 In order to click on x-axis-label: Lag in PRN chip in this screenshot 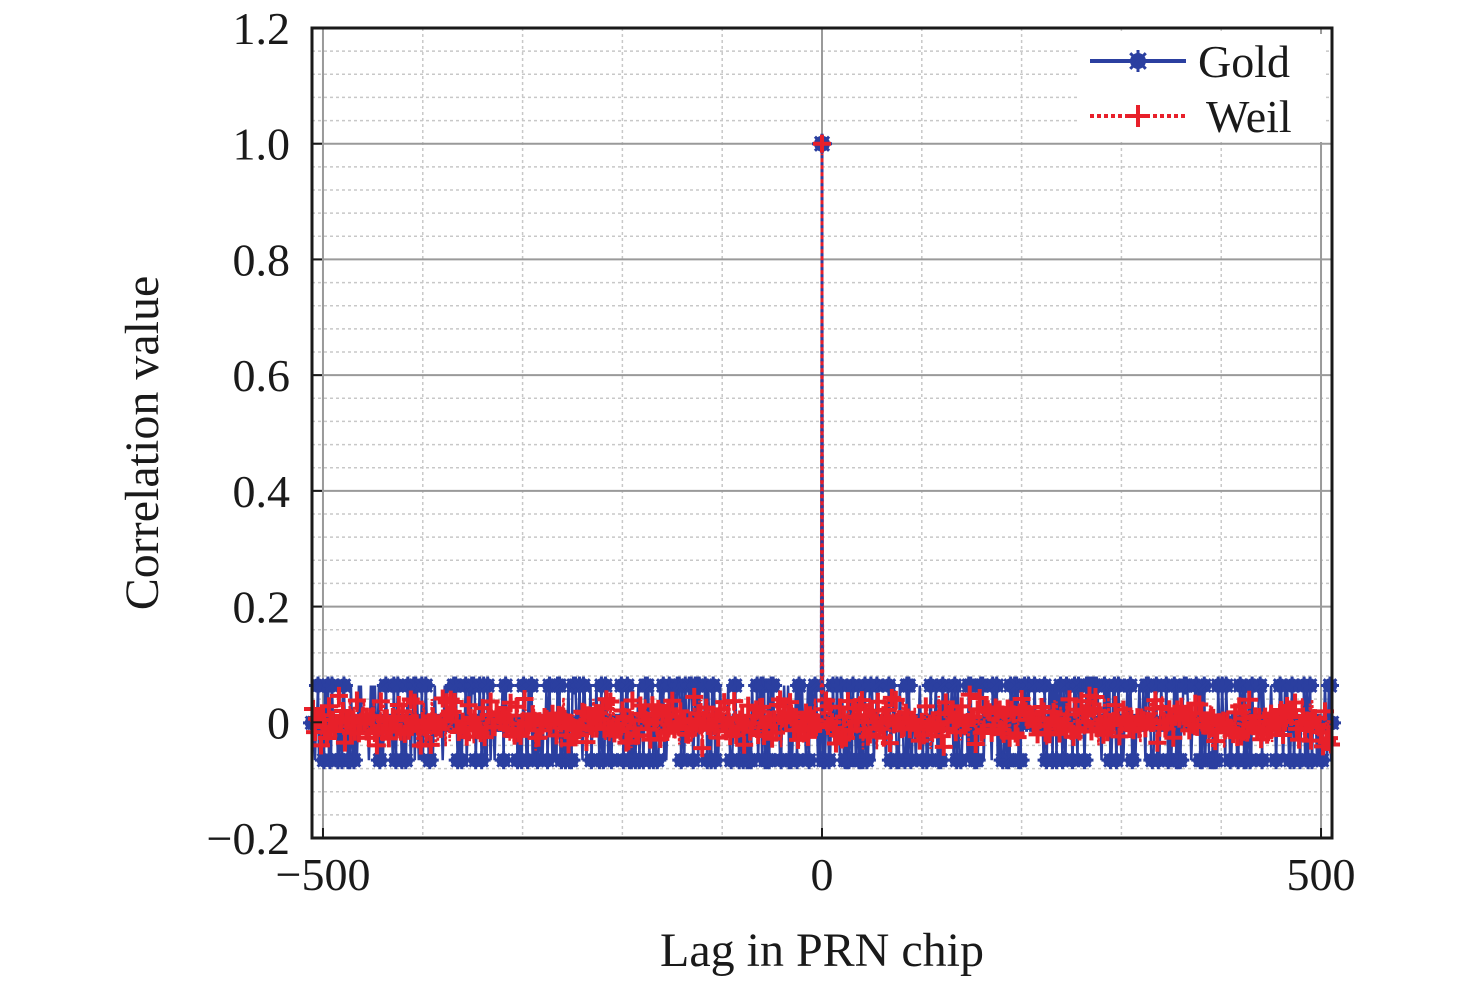, I will do `click(822, 950)`.